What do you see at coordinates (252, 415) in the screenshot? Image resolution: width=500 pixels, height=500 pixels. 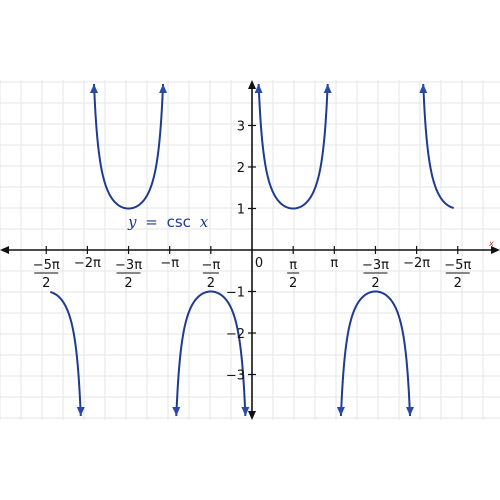 I see `y-axis-arrow-bottom` at bounding box center [252, 415].